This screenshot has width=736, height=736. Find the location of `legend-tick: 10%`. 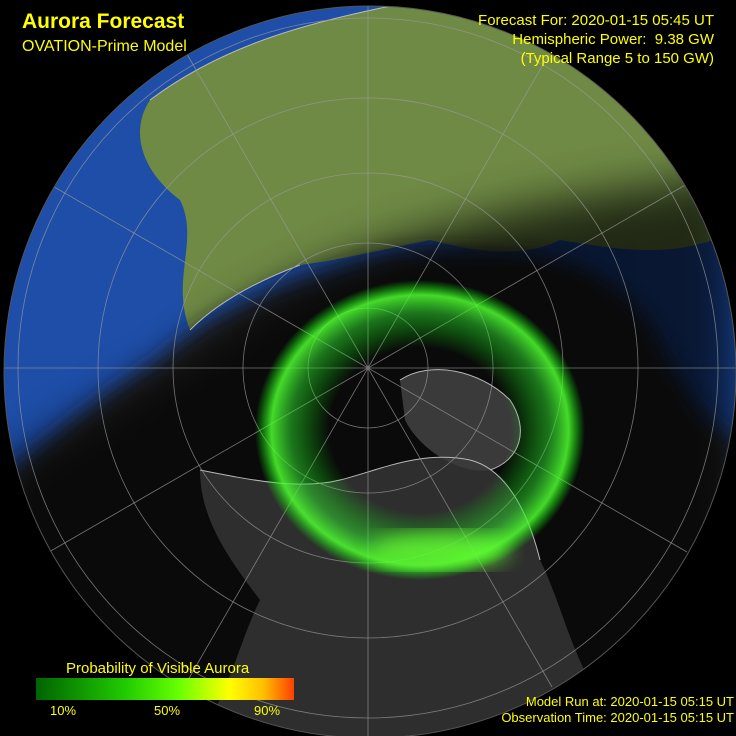

legend-tick: 10% is located at coordinates (63, 710).